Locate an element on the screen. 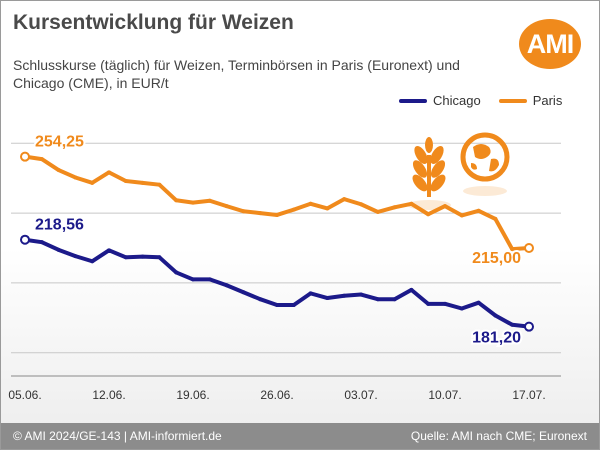  data-label-paris: 215,00 is located at coordinates (496, 258).